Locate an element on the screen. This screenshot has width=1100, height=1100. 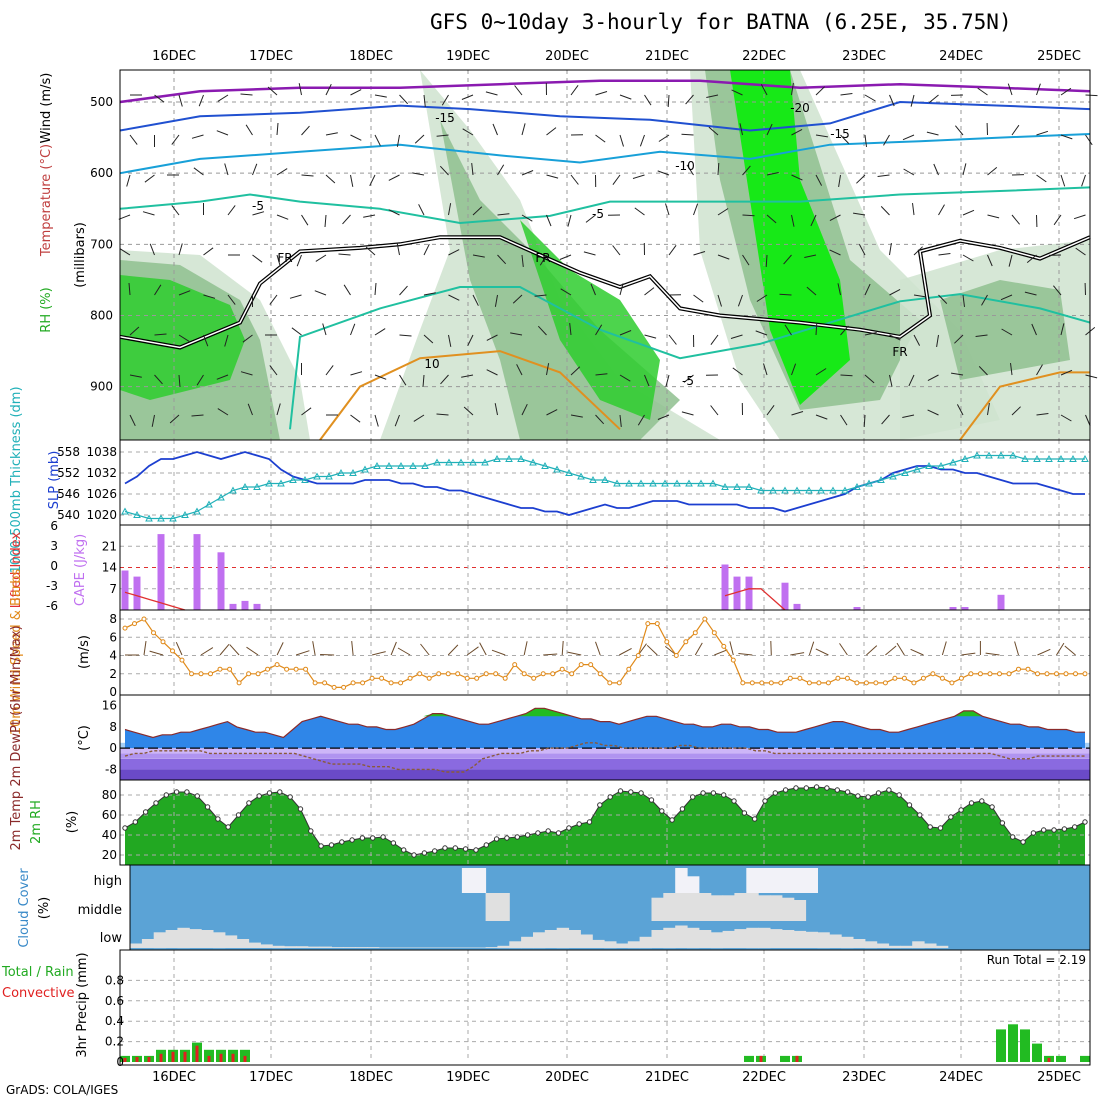
pressure-tick-label: 900 is located at coordinates (101, 387).